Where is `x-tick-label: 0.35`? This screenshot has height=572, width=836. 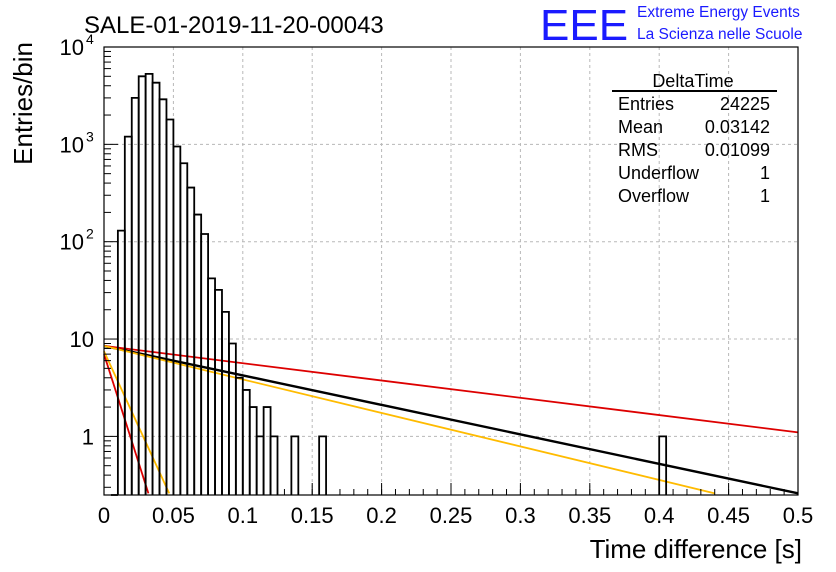
x-tick-label: 0.35 is located at coordinates (589, 515).